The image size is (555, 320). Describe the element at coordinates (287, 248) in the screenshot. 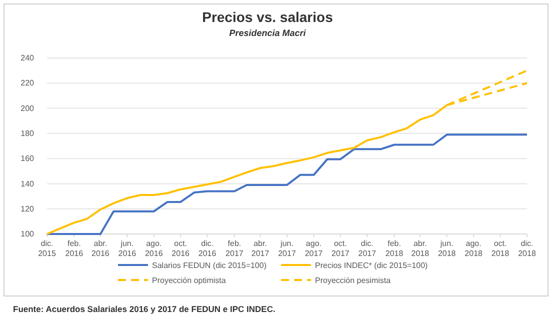

I see `x-tick-label: jun. 2017` at that location.